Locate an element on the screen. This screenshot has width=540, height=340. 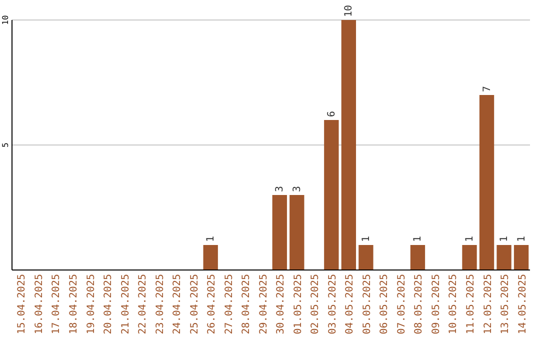
x-tick-label: 01.05.2025 is located at coordinates (298, 304).